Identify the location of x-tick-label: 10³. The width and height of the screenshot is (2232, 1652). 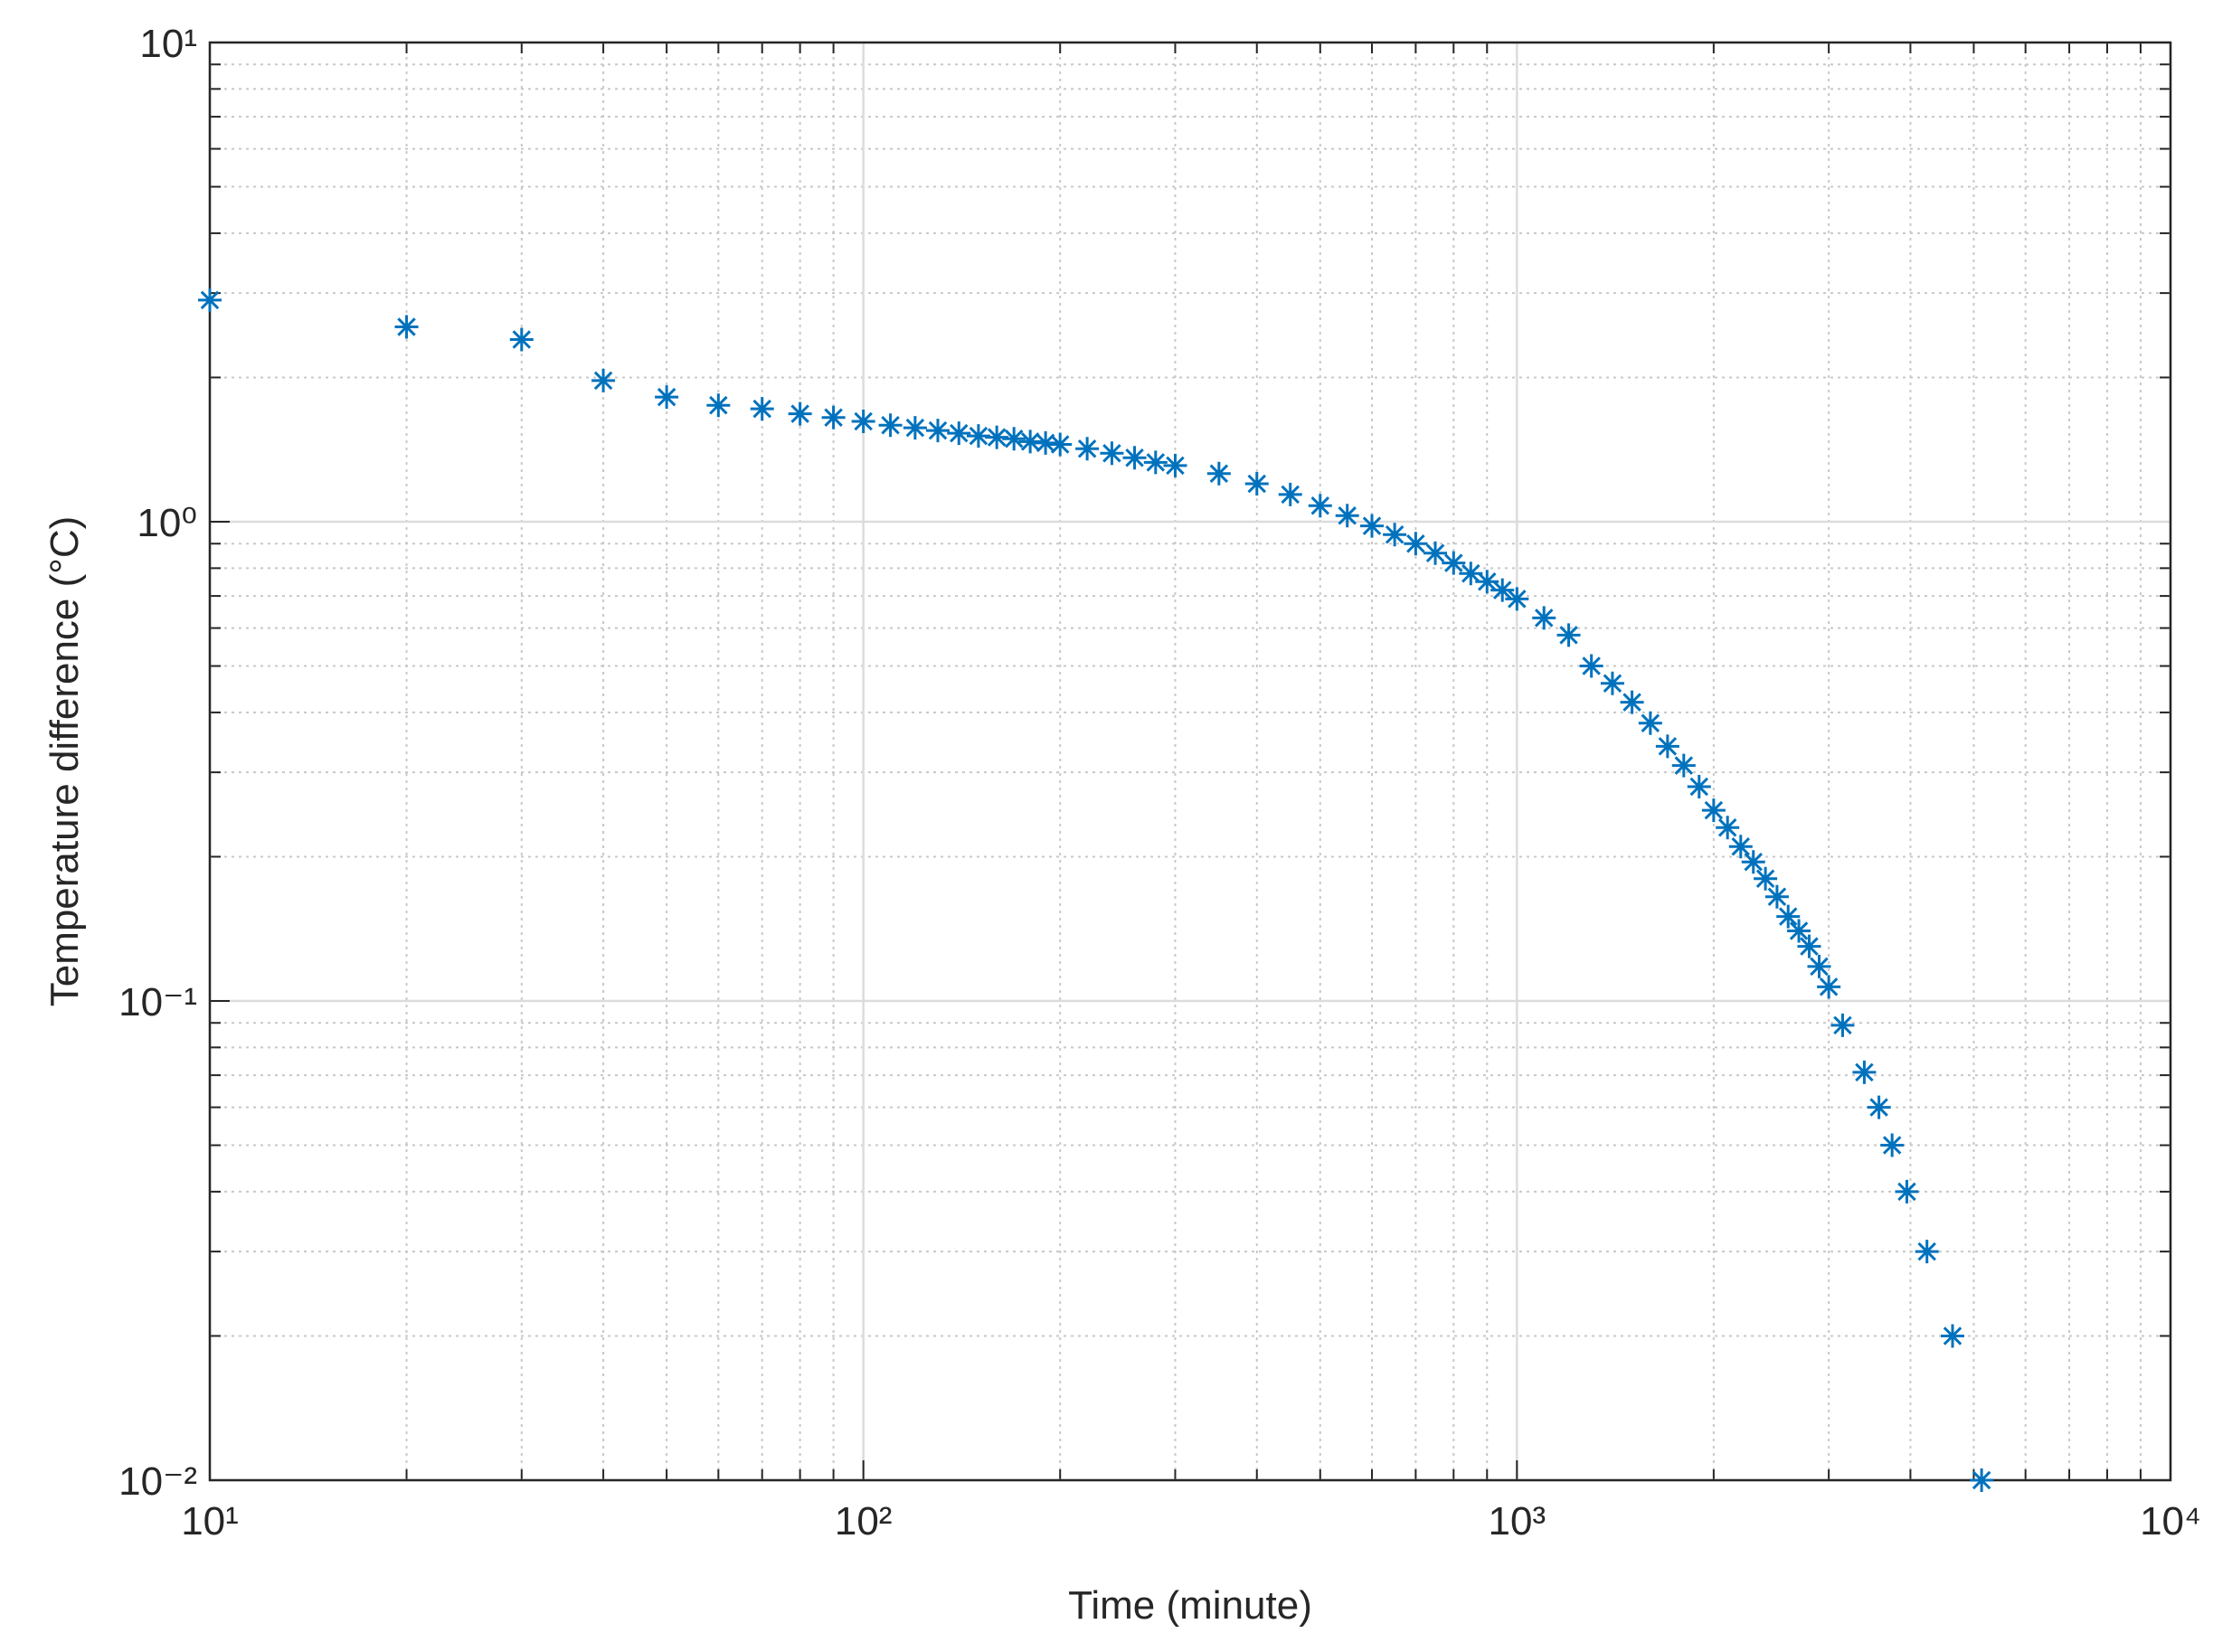
(1518, 1521).